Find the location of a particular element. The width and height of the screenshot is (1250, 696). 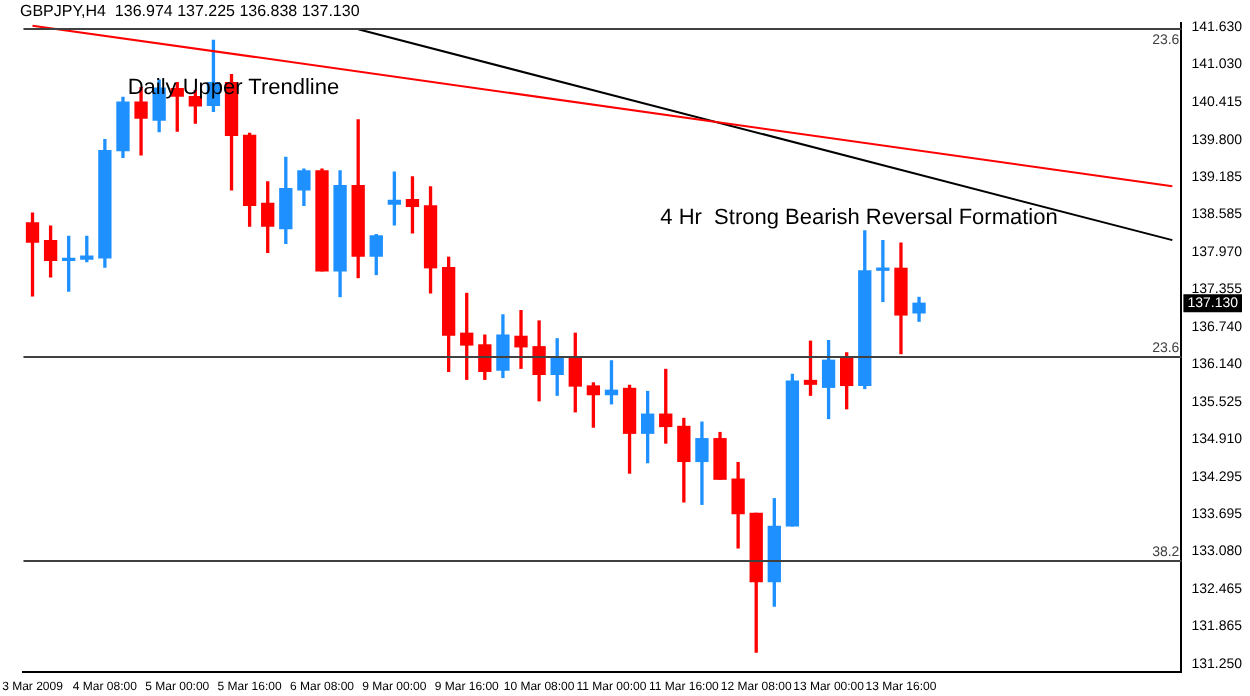

annotation: 4 Hr Strong Bearish Reversal Formation is located at coordinates (859, 217).